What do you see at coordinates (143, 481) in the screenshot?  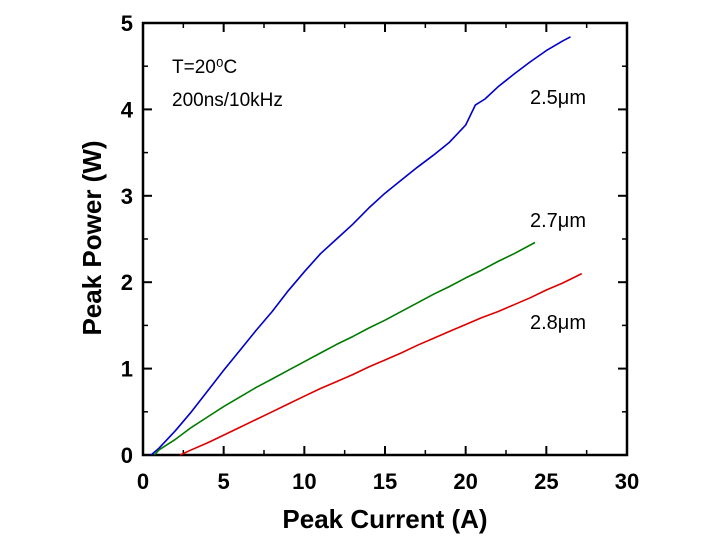 I see `x-tick-label: 0` at bounding box center [143, 481].